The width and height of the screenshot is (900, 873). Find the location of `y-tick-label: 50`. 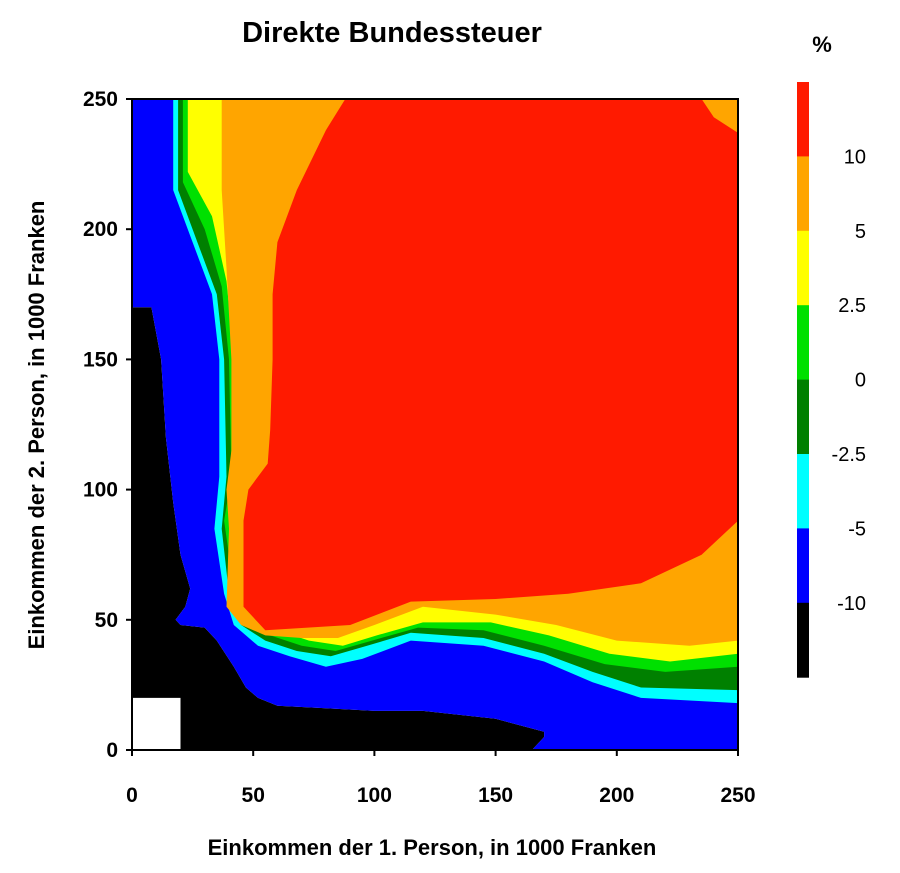

y-tick-label: 50 is located at coordinates (106, 620).